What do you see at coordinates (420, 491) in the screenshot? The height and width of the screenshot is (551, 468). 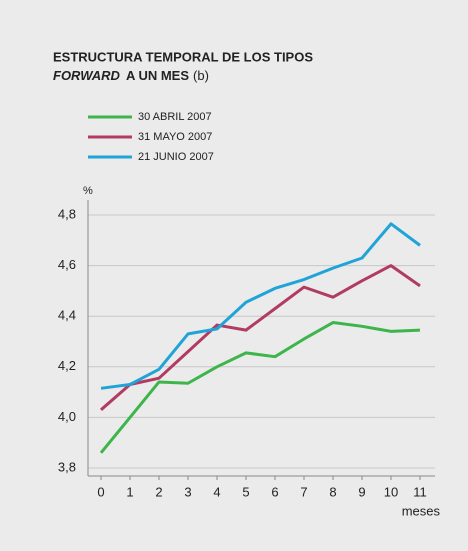 I see `x-tick-label: 11` at bounding box center [420, 491].